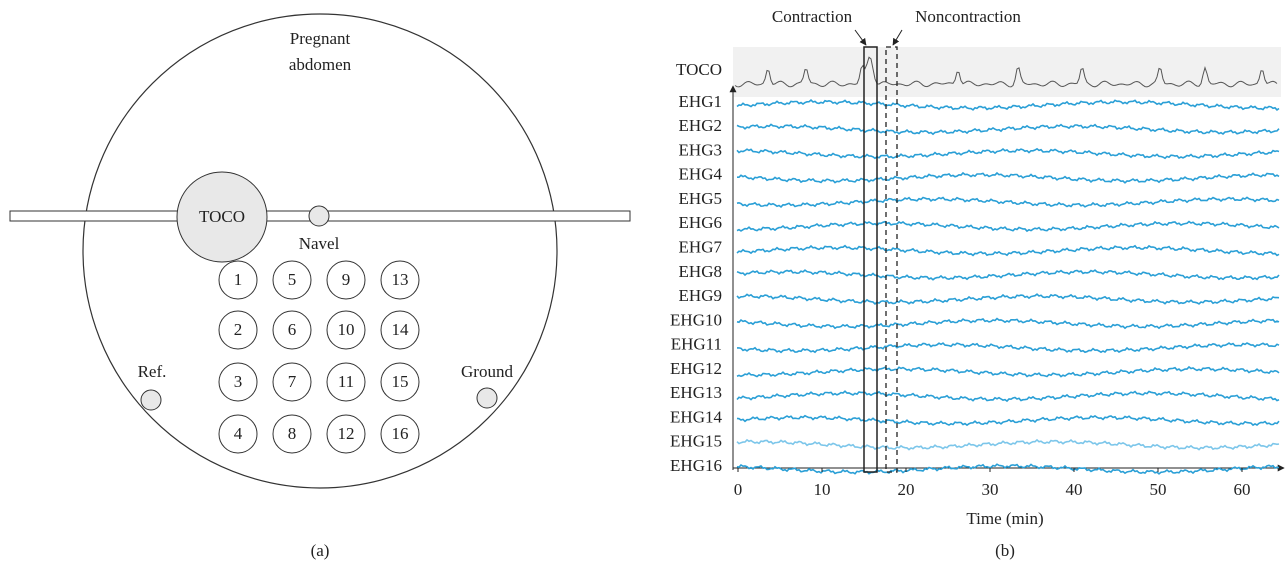  What do you see at coordinates (701, 174) in the screenshot?
I see `channel-label: EHG4` at bounding box center [701, 174].